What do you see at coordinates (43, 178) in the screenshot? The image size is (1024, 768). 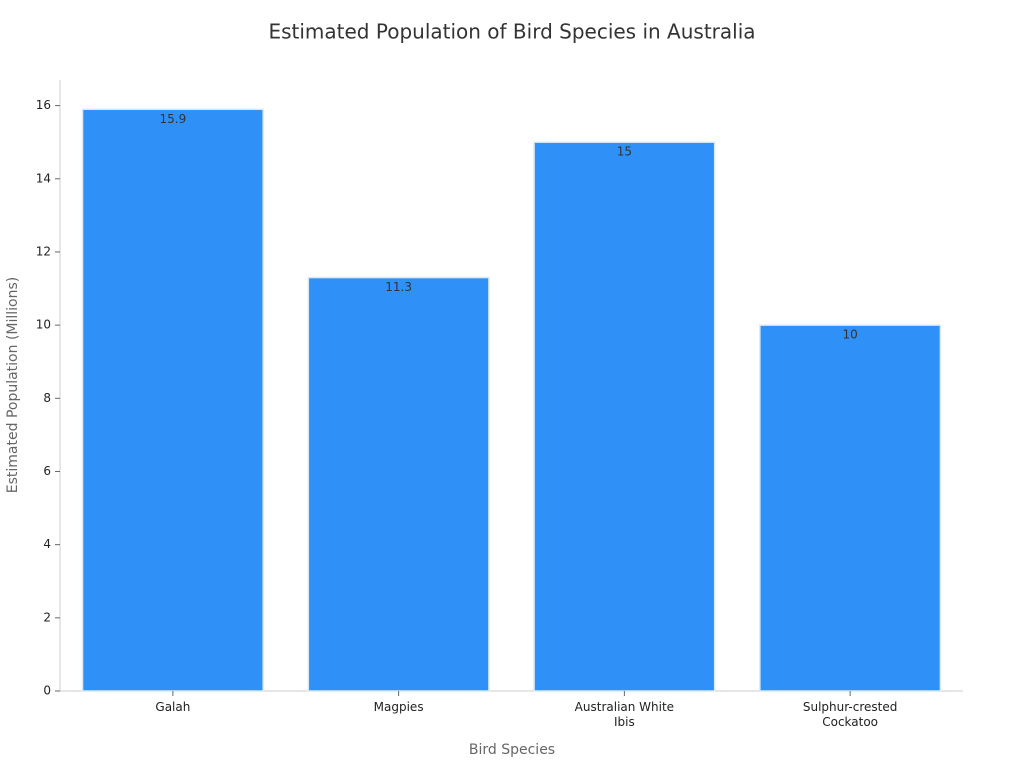 I see `y-tick-label: 14` at bounding box center [43, 178].